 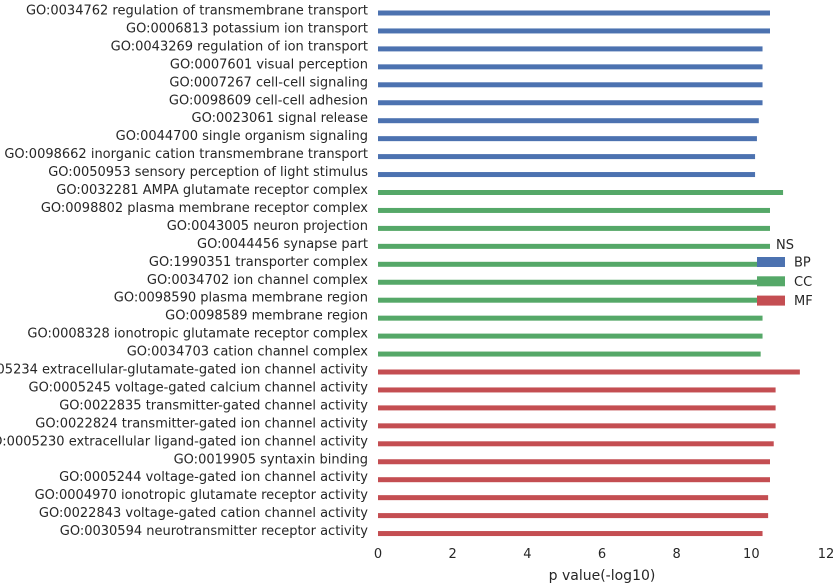 I want to click on legend-label-bp: BP, so click(x=802, y=263).